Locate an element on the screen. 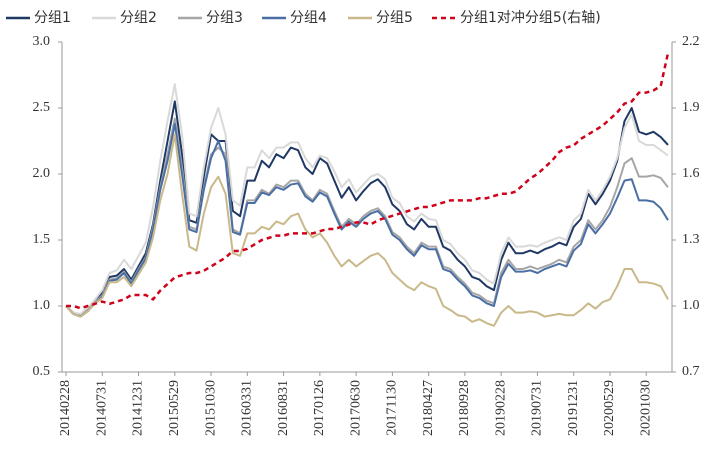  y-tick-label: 0.5 is located at coordinates (42, 371).